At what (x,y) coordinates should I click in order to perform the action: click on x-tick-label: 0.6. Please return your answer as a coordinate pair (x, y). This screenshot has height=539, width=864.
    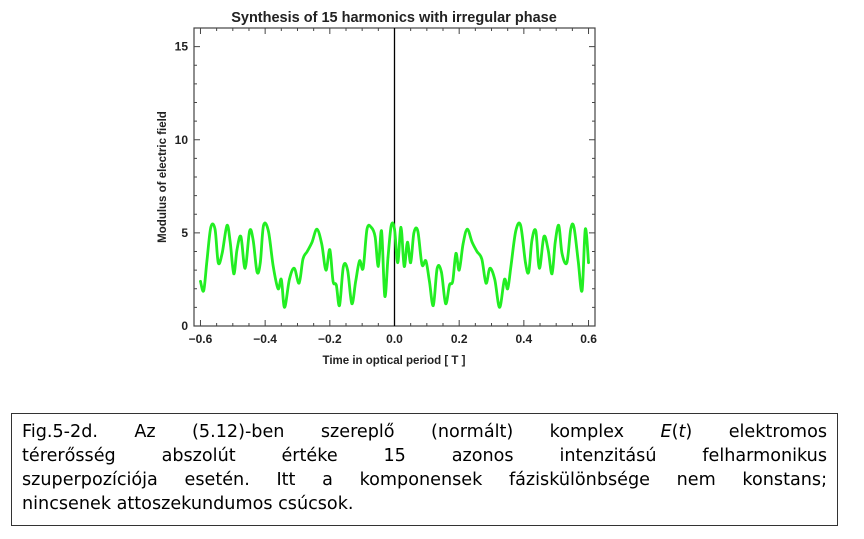
    Looking at the image, I should click on (588, 339).